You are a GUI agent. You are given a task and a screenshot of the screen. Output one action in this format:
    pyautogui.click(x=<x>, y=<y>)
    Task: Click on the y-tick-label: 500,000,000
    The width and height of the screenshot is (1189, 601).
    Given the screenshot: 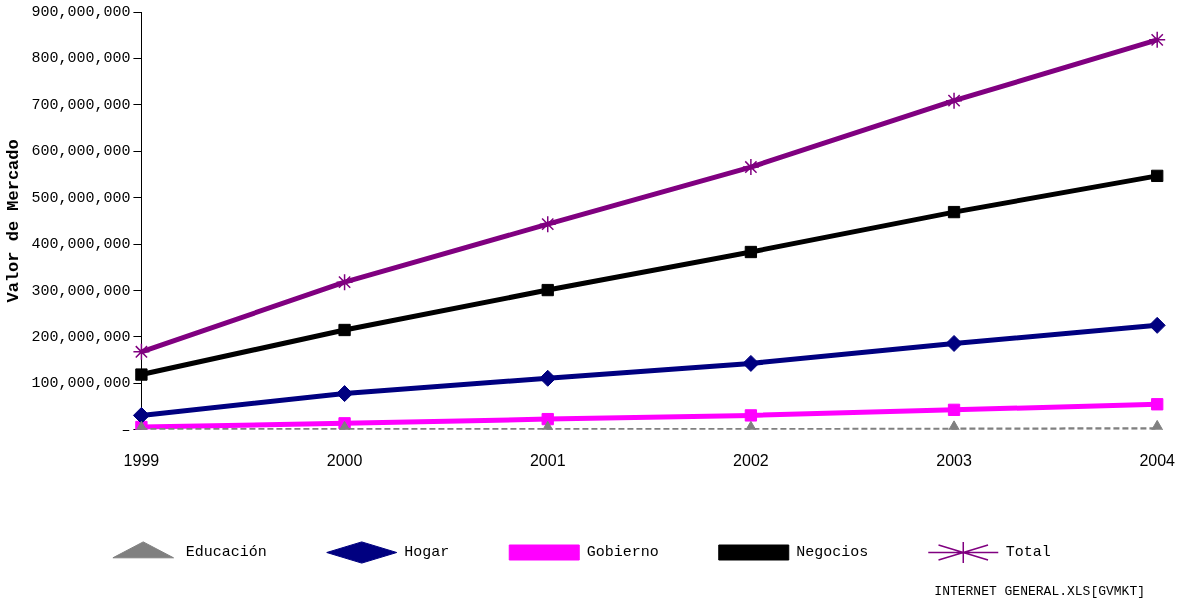 What is the action you would take?
    pyautogui.click(x=81, y=198)
    